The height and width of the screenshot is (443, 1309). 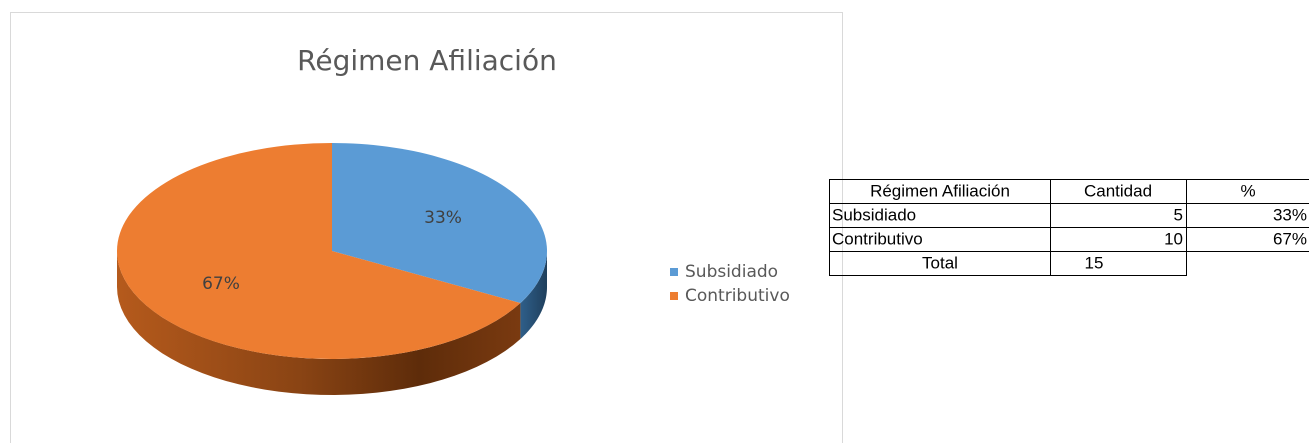 I want to click on legend-label: Subsidiado, so click(x=731, y=272).